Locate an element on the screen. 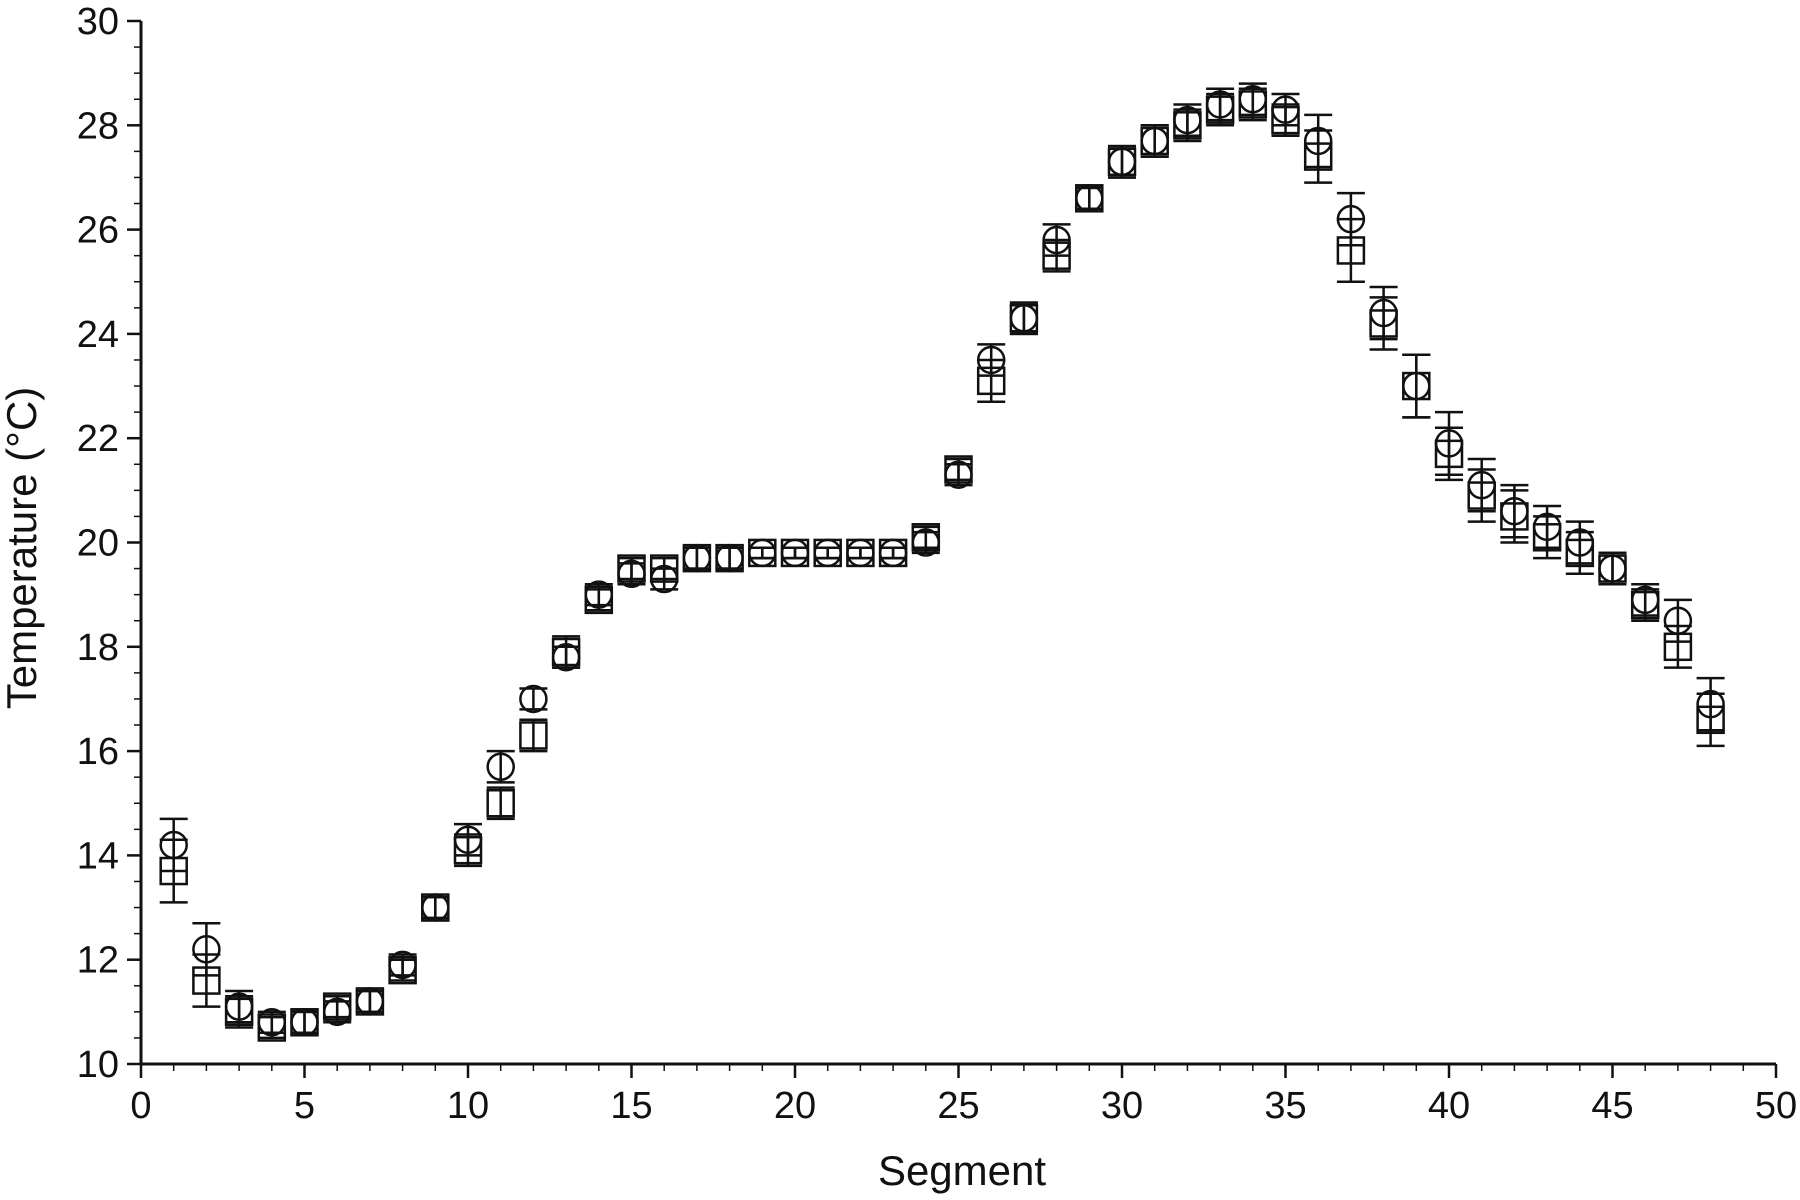  x-tick-label: 40 is located at coordinates (1449, 1106).